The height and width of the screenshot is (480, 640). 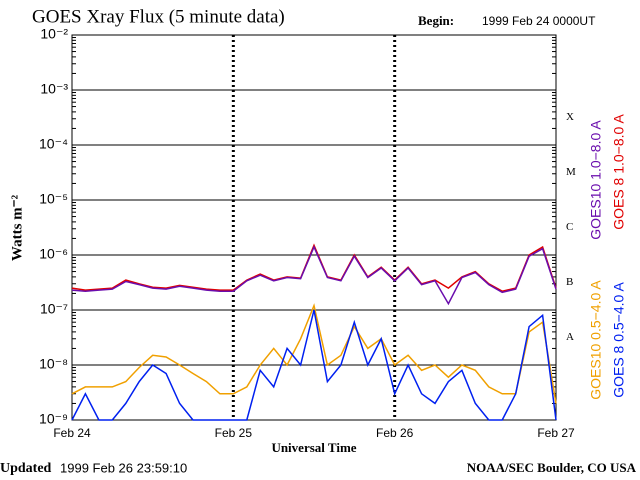 I want to click on y-tick-label: 10⁻⁶, so click(x=53, y=254).